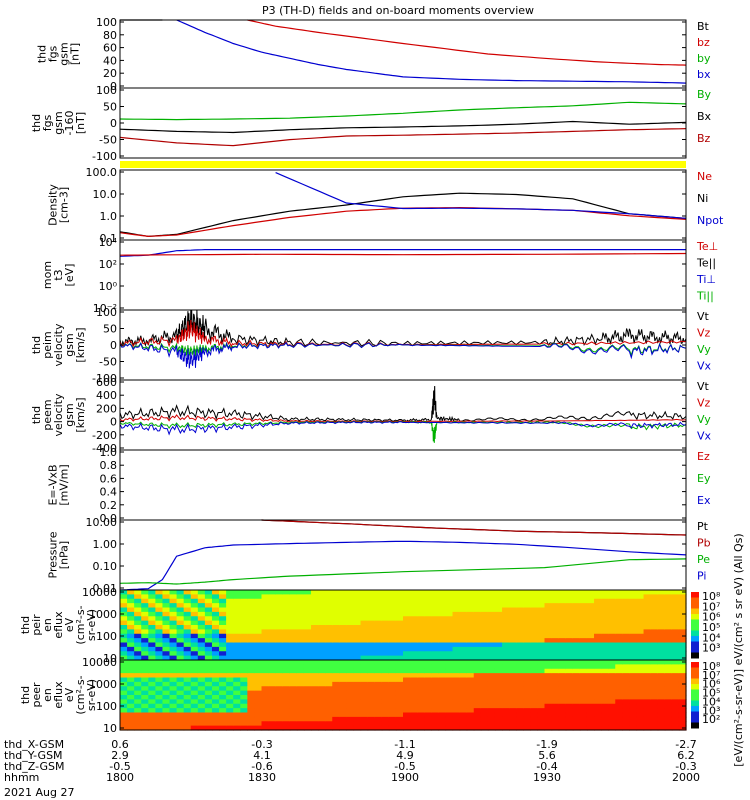 Image resolution: width=750 pixels, height=800 pixels. What do you see at coordinates (685, 744) in the screenshot?
I see `x-axis-value: -2.7` at bounding box center [685, 744].